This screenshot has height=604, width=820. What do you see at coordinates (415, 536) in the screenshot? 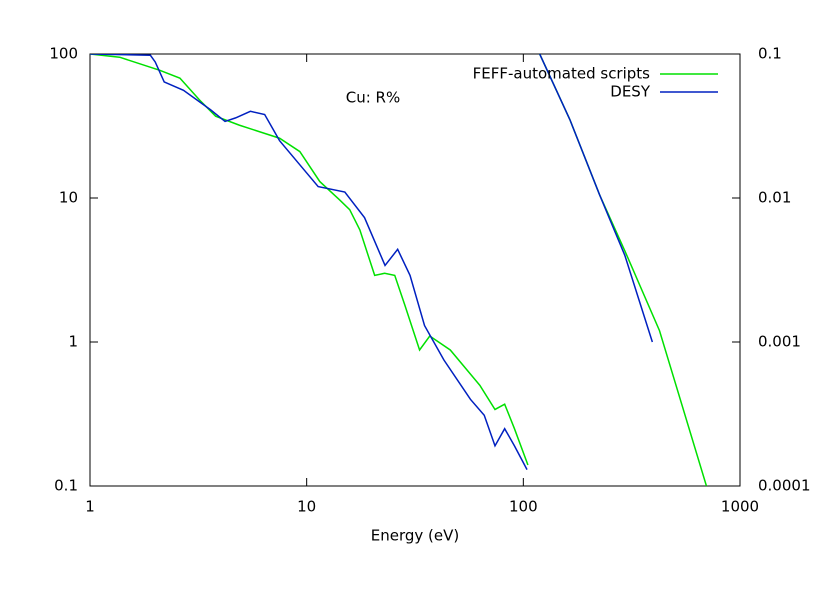
I see `x-axis-label: Energy (eV)` at bounding box center [415, 536].